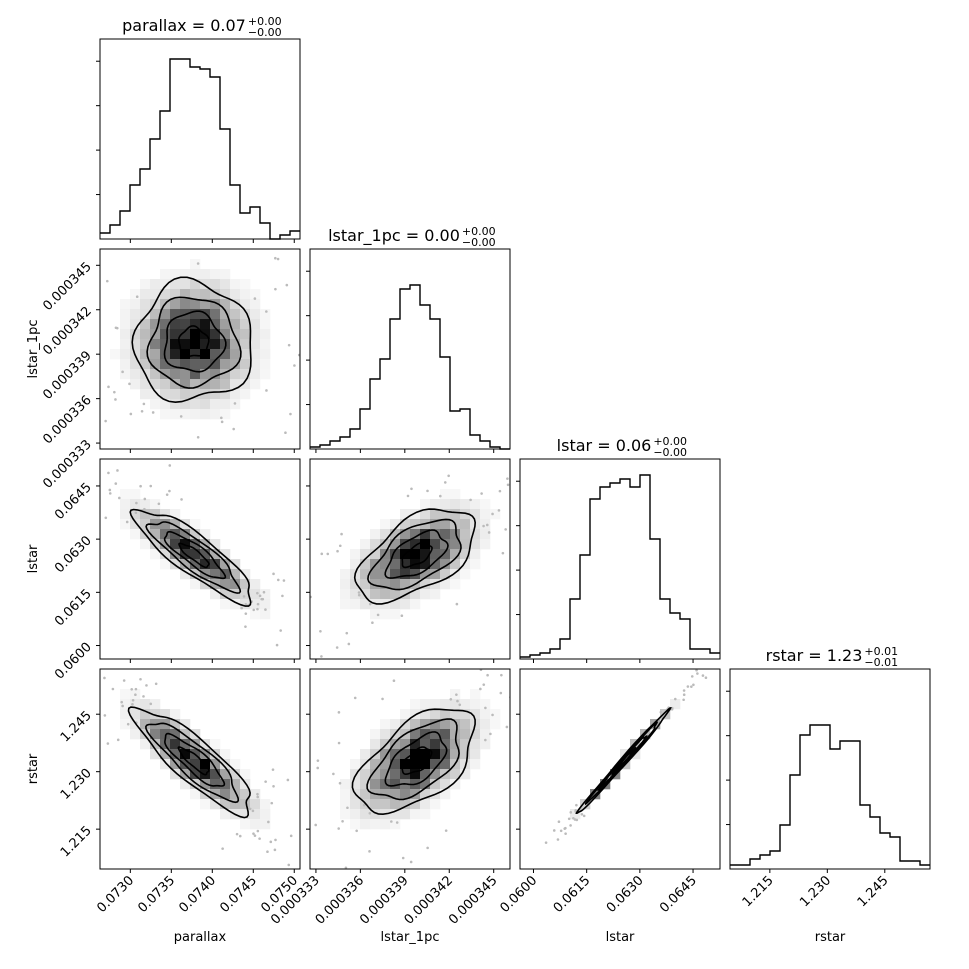  What do you see at coordinates (410, 349) in the screenshot?
I see `panel-frame` at bounding box center [410, 349].